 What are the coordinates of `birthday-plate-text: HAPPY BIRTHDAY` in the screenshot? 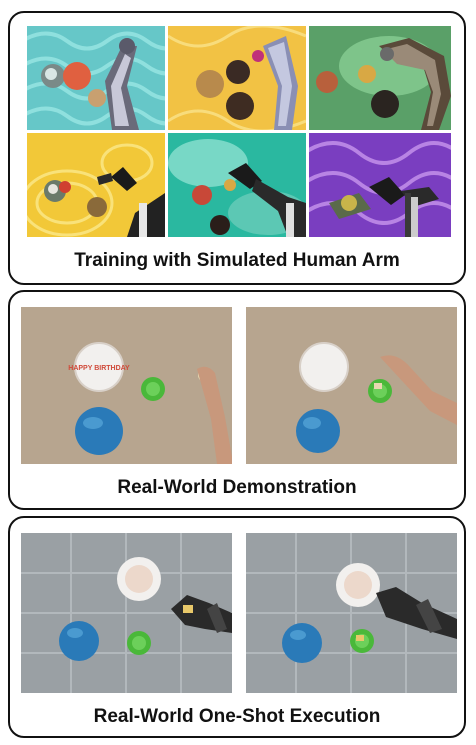 It's located at (99, 368).